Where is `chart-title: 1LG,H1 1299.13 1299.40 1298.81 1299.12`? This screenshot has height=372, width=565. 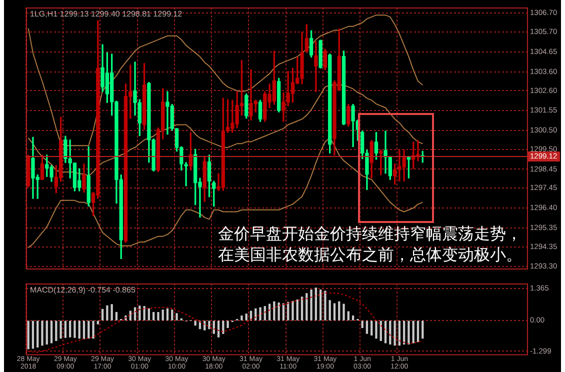
chart-title: 1LG,H1 1299.13 1299.40 1298.81 1299.12 is located at coordinates (106, 14).